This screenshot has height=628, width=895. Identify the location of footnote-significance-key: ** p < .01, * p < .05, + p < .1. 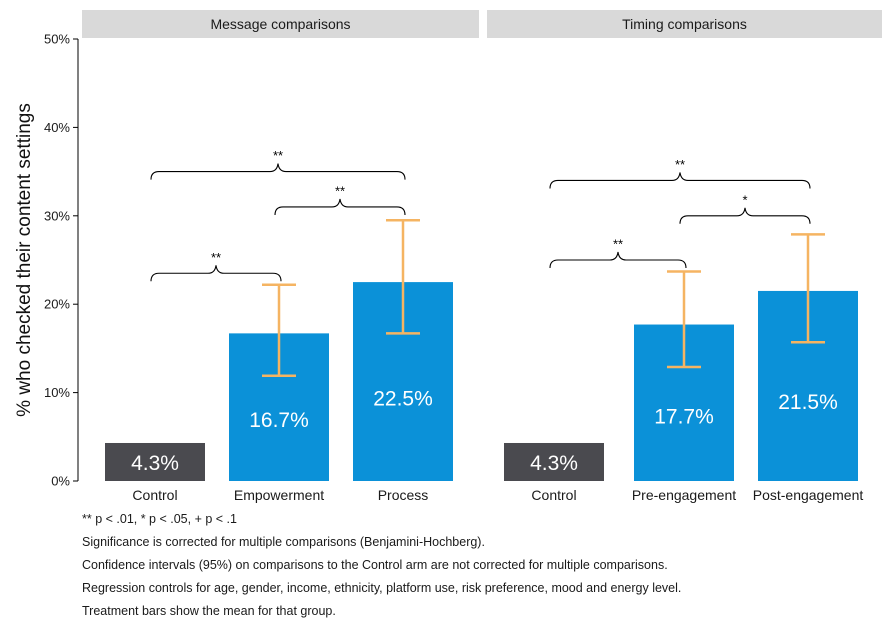
(159, 519).